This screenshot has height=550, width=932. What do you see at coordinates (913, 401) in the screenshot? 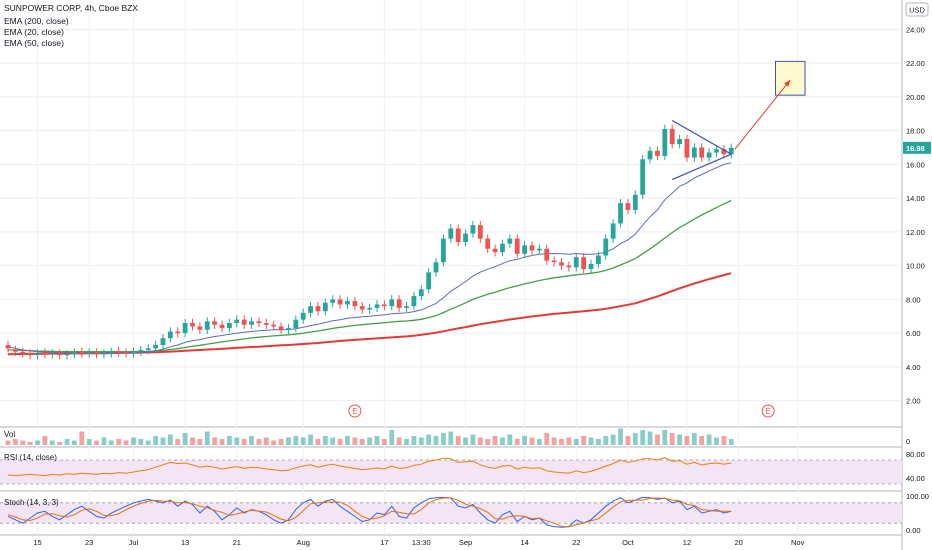
I see `y-tick-label: 2.00` at bounding box center [913, 401].